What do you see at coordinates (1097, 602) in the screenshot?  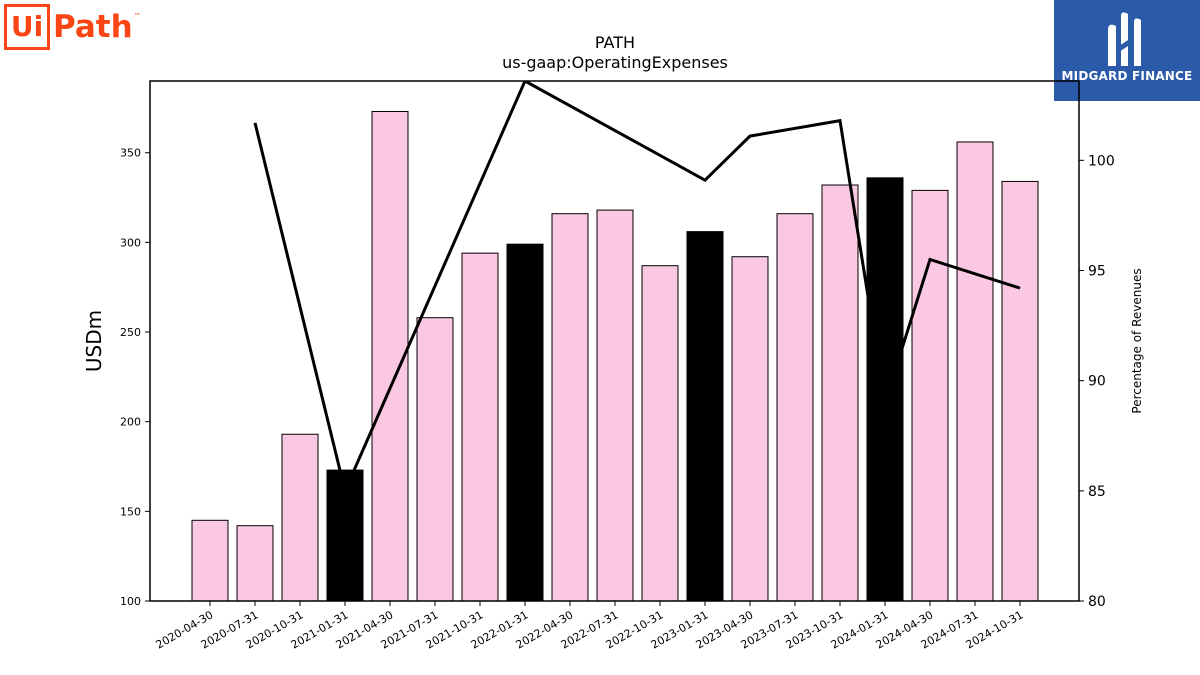 I see `y2-tick-label-80: 80` at bounding box center [1097, 602].